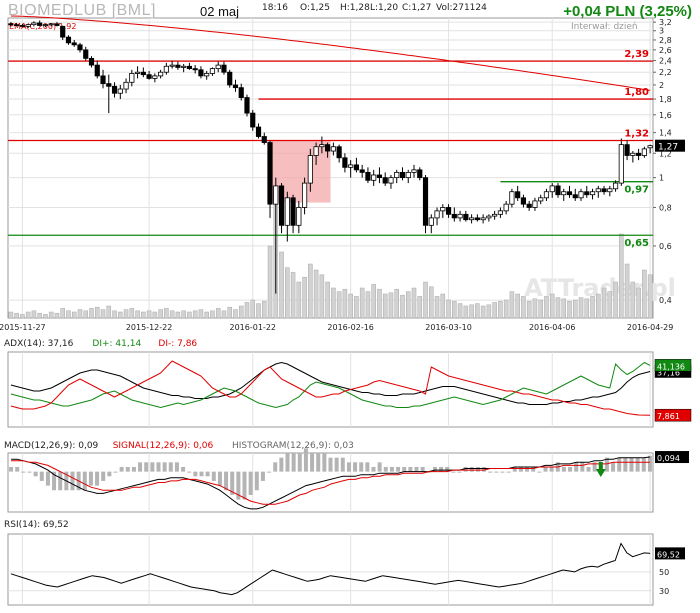  Describe the element at coordinates (384, 8) in the screenshot. I see `low-value: L:1,20` at that location.